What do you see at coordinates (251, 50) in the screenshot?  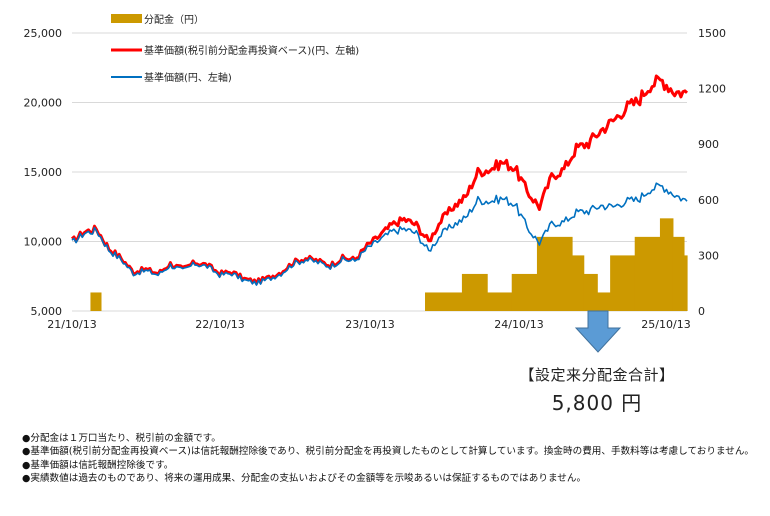 I see `legend-label-reinvested-nav: 基準価額(税引前分配金再投資ベース)(円、左軸)` at bounding box center [251, 50].